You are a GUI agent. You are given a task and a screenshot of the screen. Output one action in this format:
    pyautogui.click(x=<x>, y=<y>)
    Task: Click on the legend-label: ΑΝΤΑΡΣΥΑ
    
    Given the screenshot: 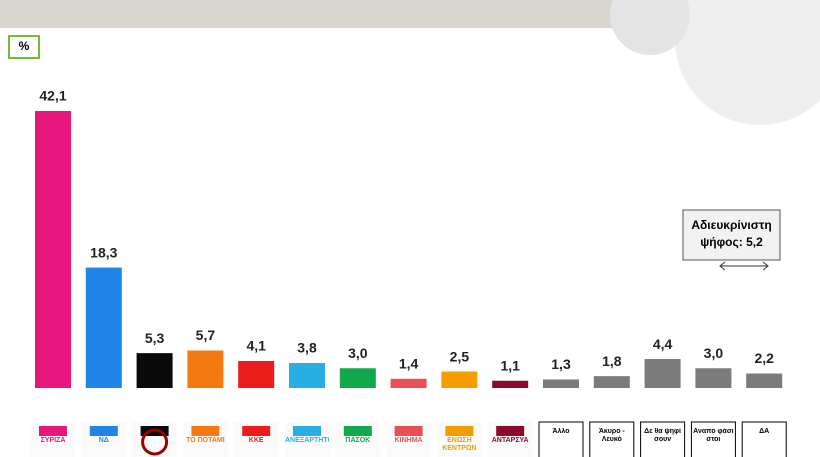 What is the action you would take?
    pyautogui.click(x=510, y=440)
    